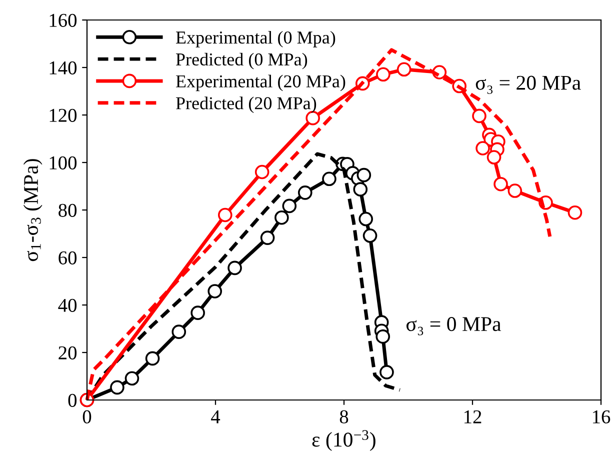 This screenshot has height=458, width=613. What do you see at coordinates (215, 417) in the screenshot?
I see `x-tick-label: 4` at bounding box center [215, 417].